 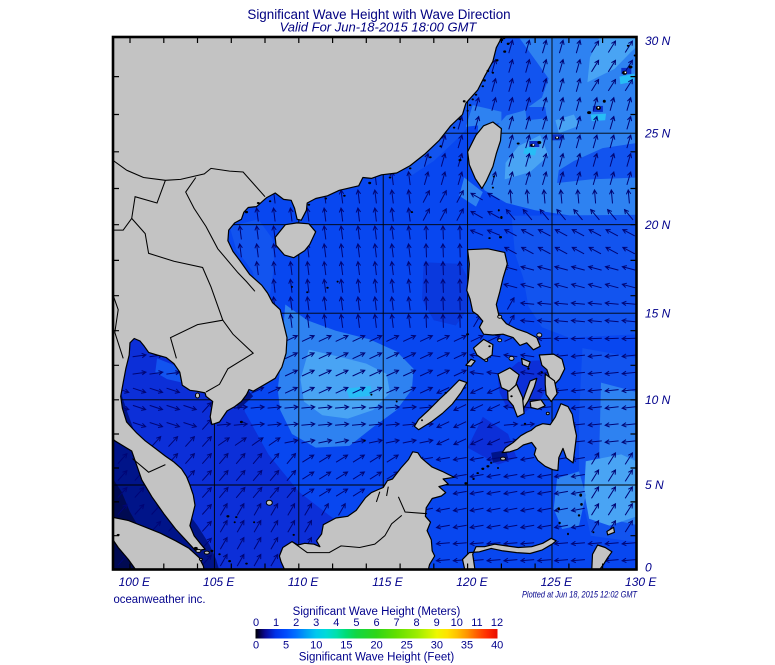 What do you see at coordinates (376, 623) in the screenshot?
I see `svg-text: 6` at bounding box center [376, 623].